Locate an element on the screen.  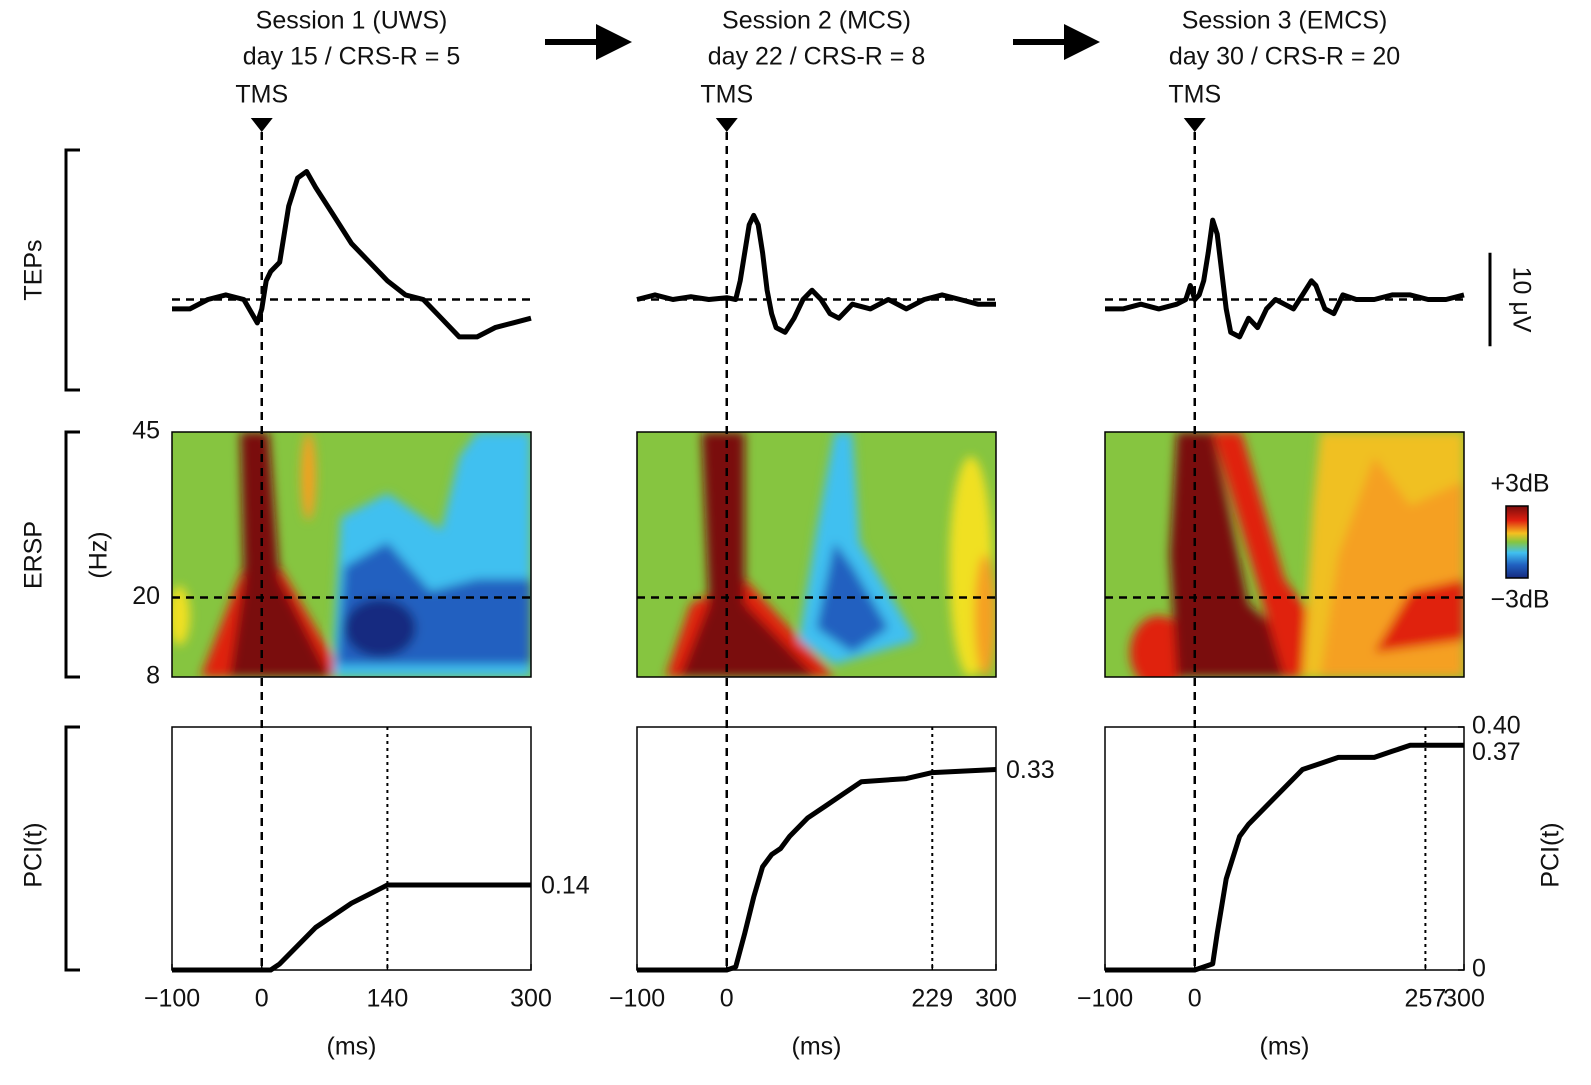
x-tick-label: 140 is located at coordinates (388, 999).